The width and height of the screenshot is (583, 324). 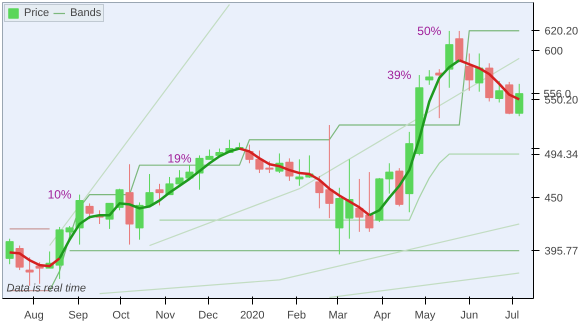 What do you see at coordinates (121, 316) in the screenshot?
I see `x-tick-label: Oct` at bounding box center [121, 316].